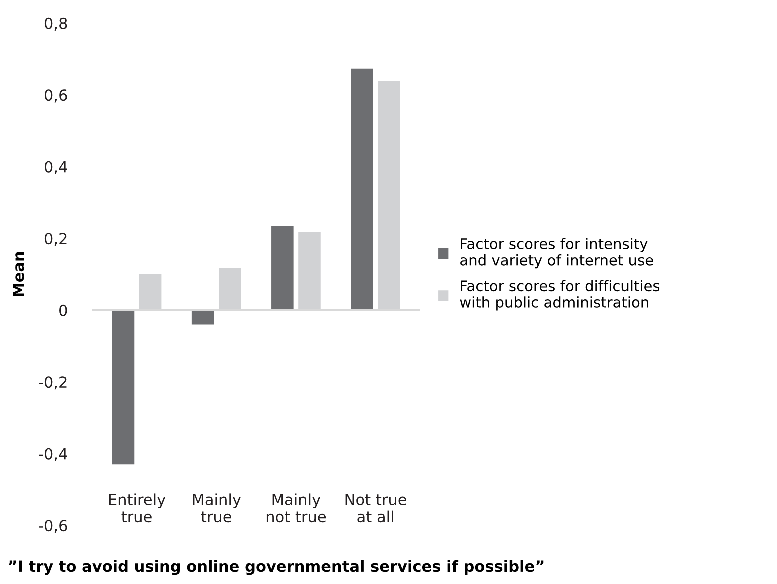 The width and height of the screenshot is (777, 584). What do you see at coordinates (56, 167) in the screenshot?
I see `y-tick-label: 0,4` at bounding box center [56, 167].